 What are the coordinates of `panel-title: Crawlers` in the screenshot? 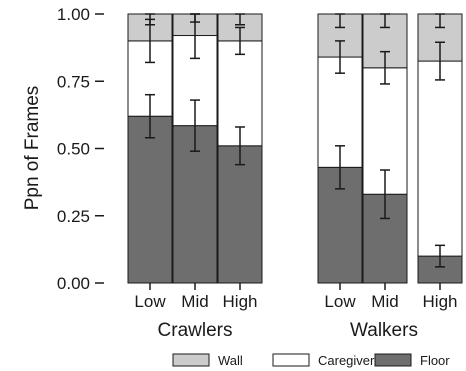 It's located at (195, 330).